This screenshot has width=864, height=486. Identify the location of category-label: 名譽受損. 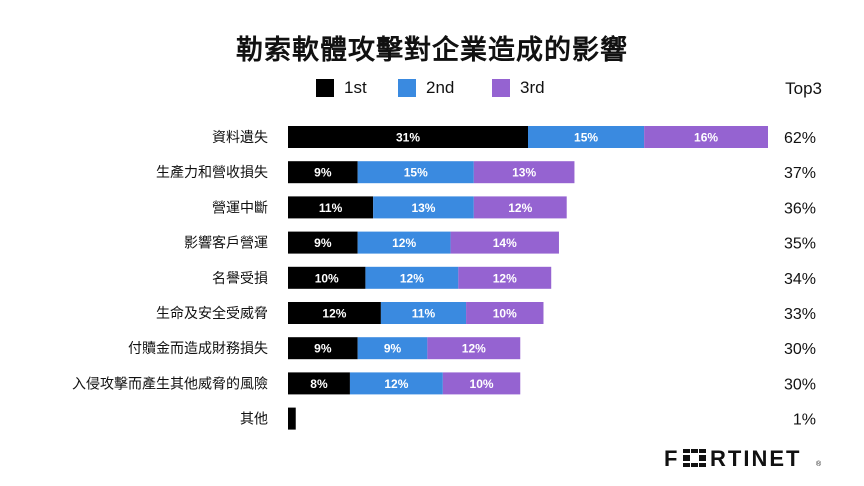
(240, 279).